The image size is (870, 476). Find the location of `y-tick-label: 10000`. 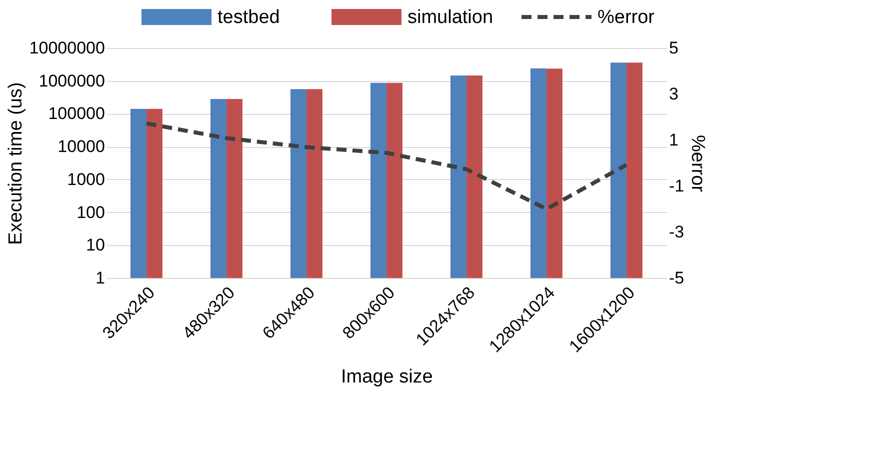

y-tick-label: 10000 is located at coordinates (81, 146).